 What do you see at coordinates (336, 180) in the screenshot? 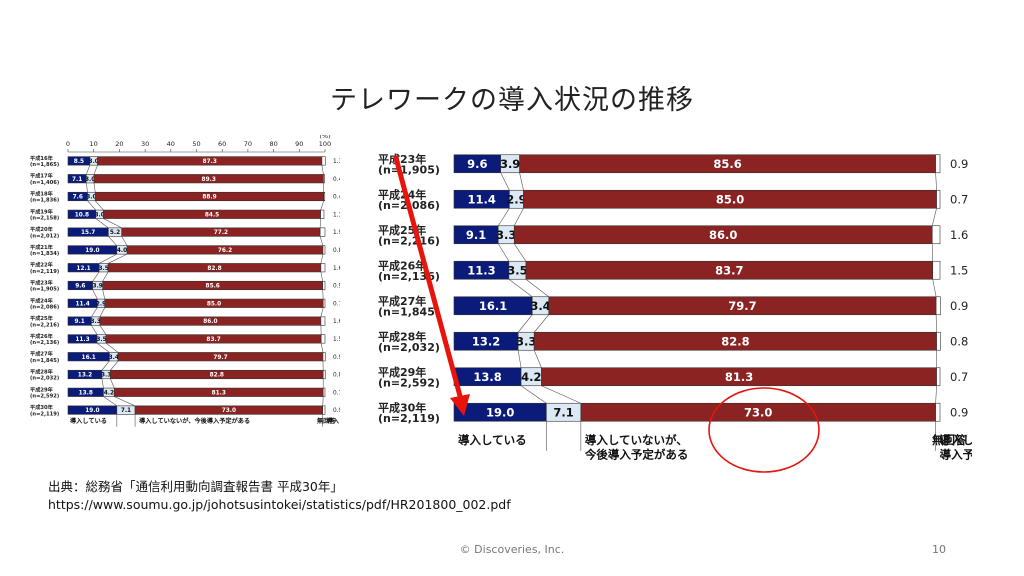
I see `no-answer-value: 0.4` at bounding box center [336, 180].